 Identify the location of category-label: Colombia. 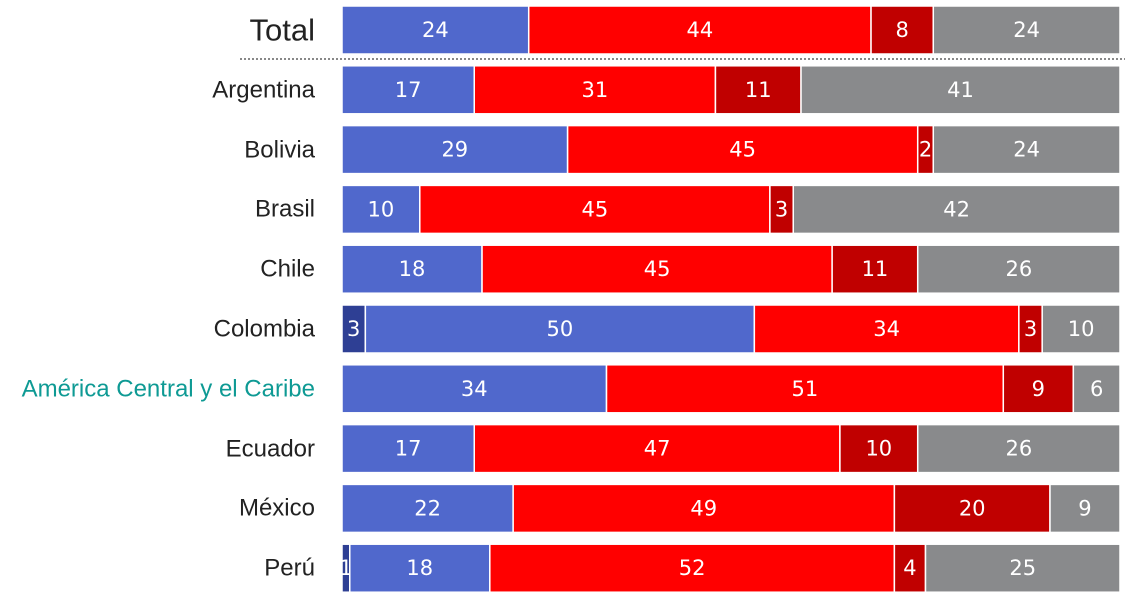
(264, 329).